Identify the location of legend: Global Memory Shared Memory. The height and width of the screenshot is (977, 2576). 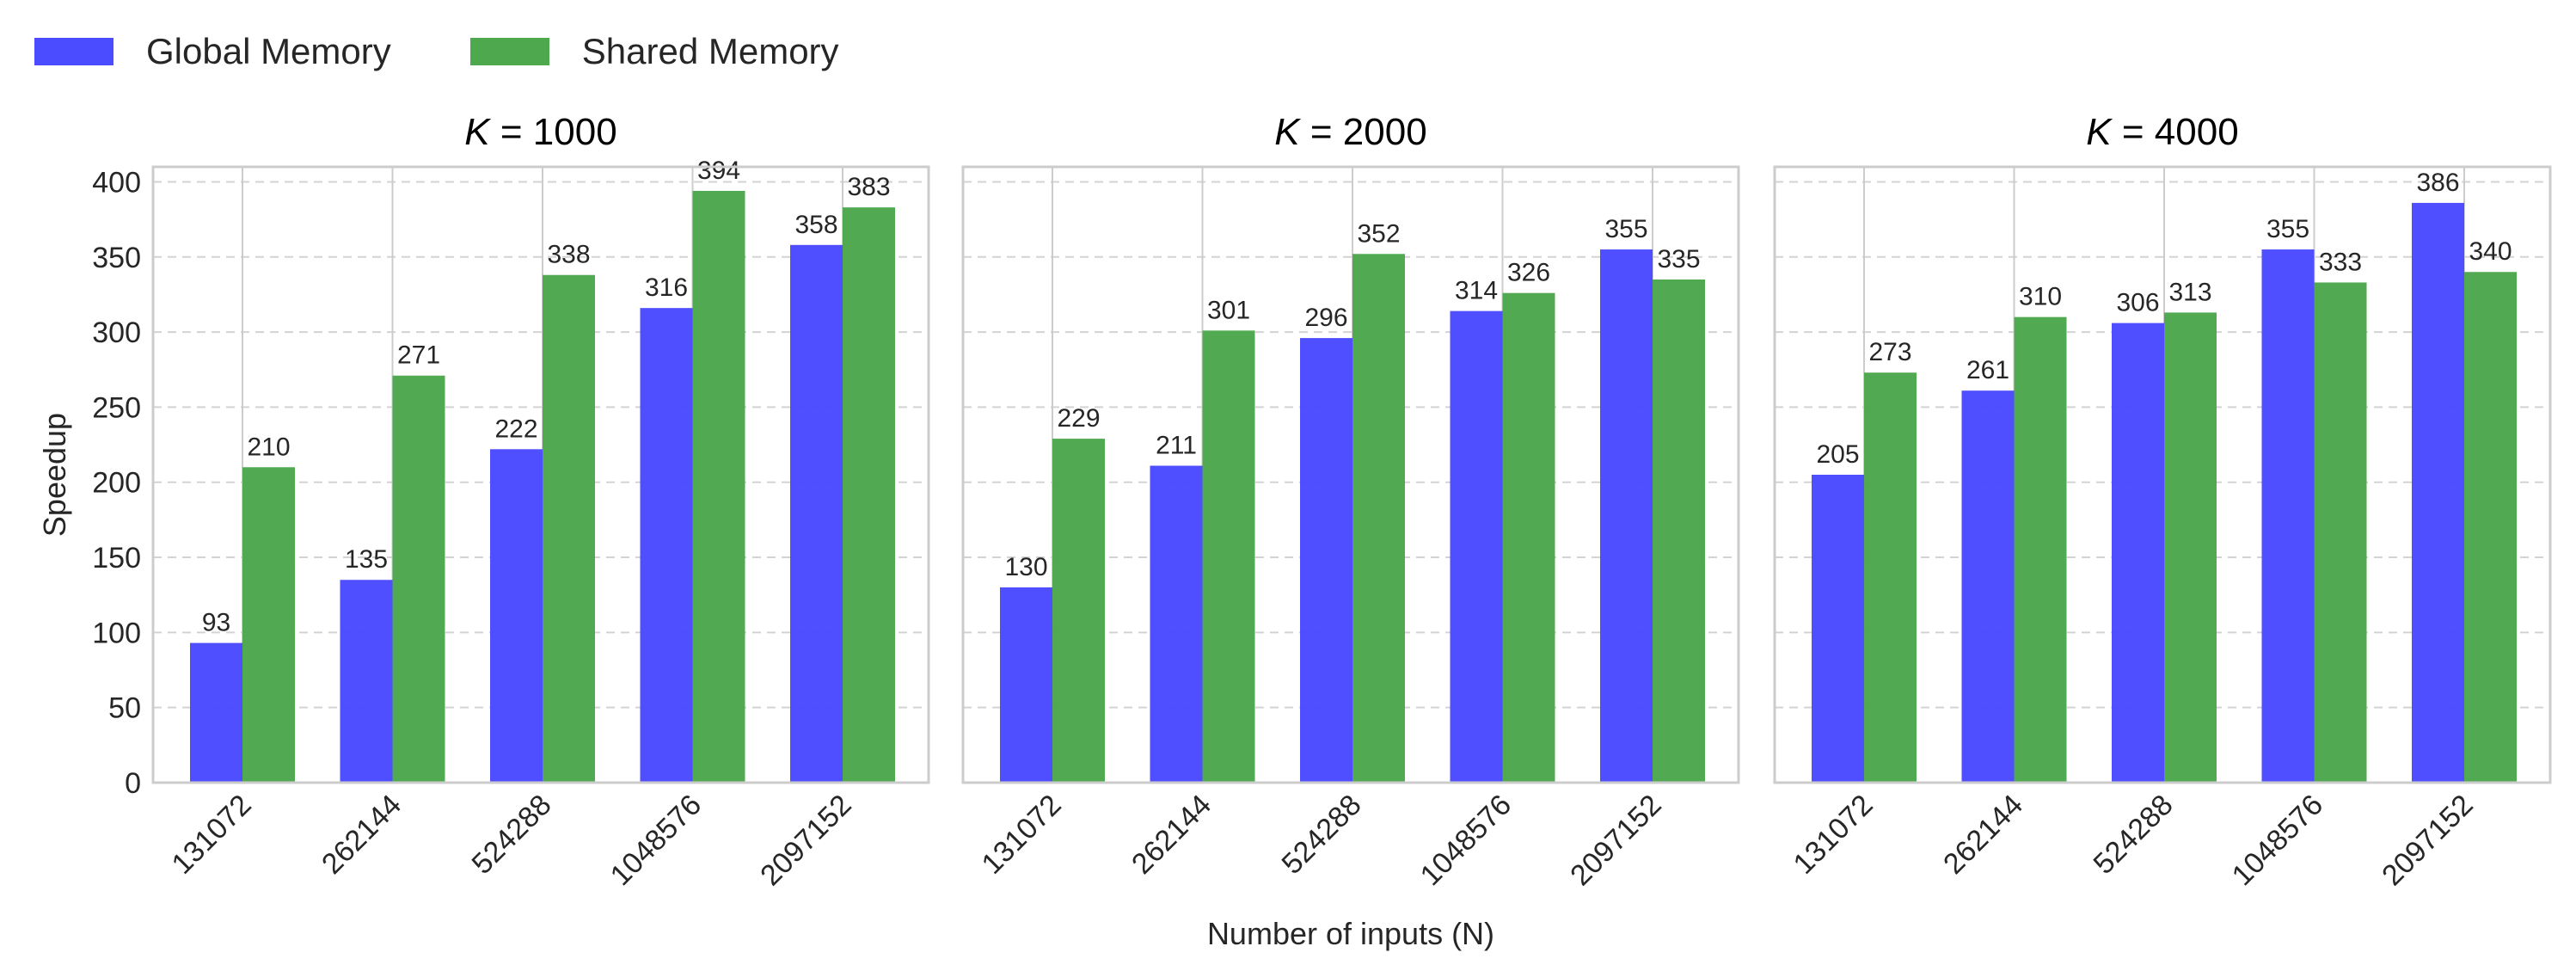
(476, 51).